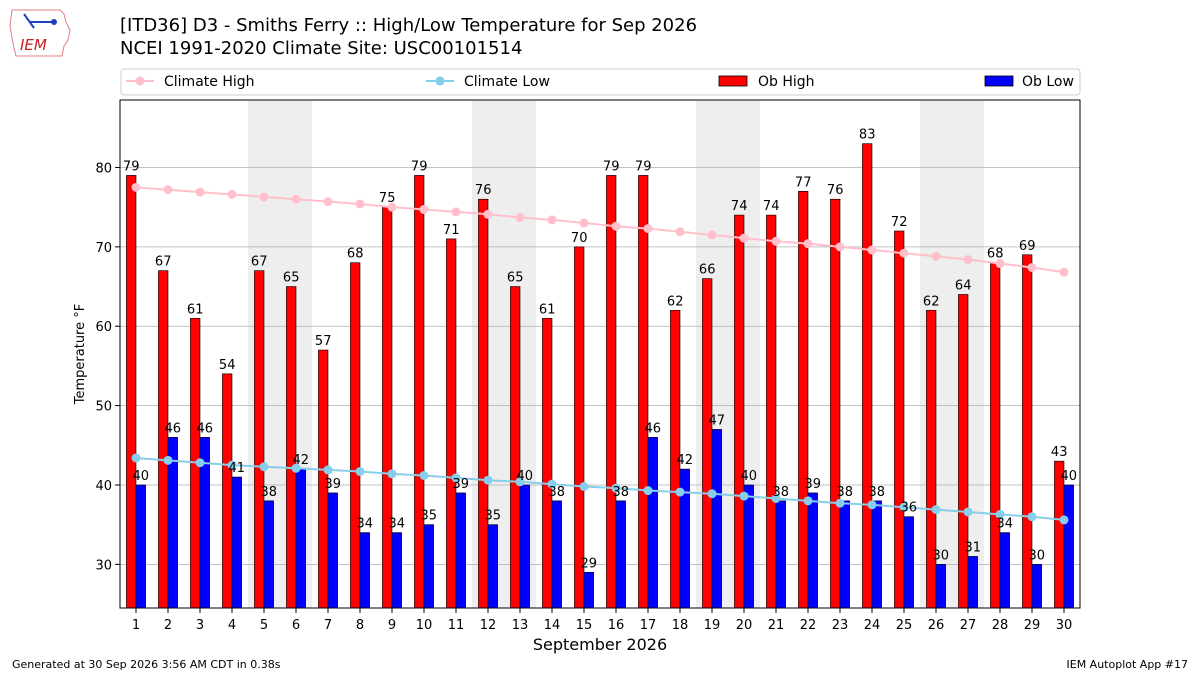 The image size is (1200, 675). What do you see at coordinates (1032, 625) in the screenshot?
I see `x-tick-label: 29` at bounding box center [1032, 625].